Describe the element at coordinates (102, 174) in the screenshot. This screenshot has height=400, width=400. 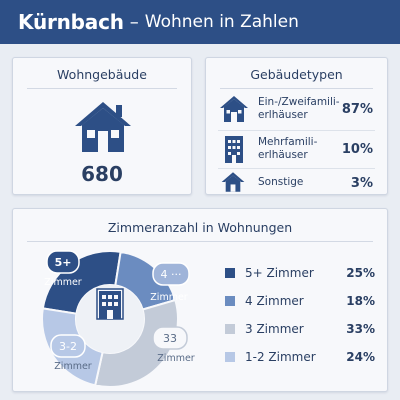
I see `wohngebaeude-count: 680` at that location.